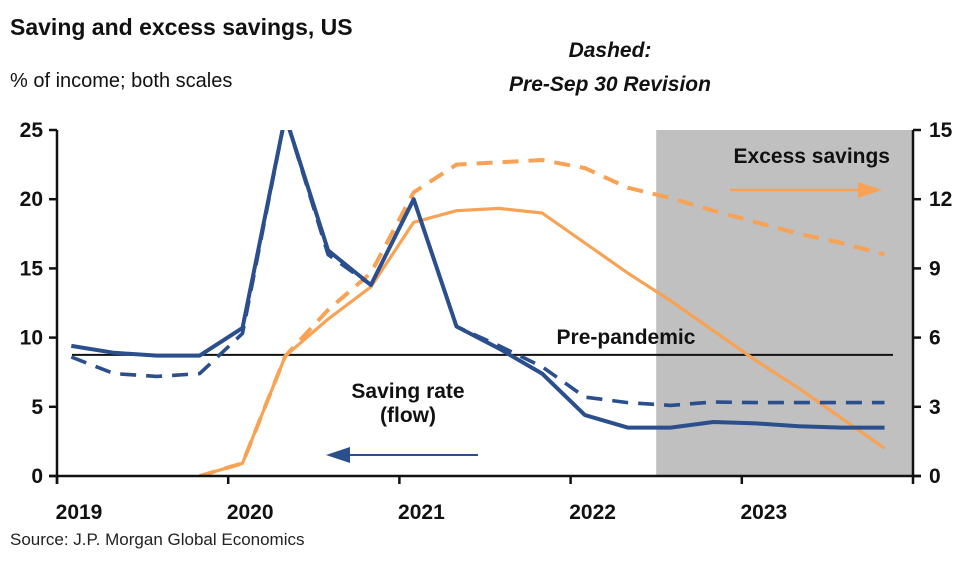 This screenshot has height=562, width=980. I want to click on y-right-tick-label: 9, so click(935, 268).